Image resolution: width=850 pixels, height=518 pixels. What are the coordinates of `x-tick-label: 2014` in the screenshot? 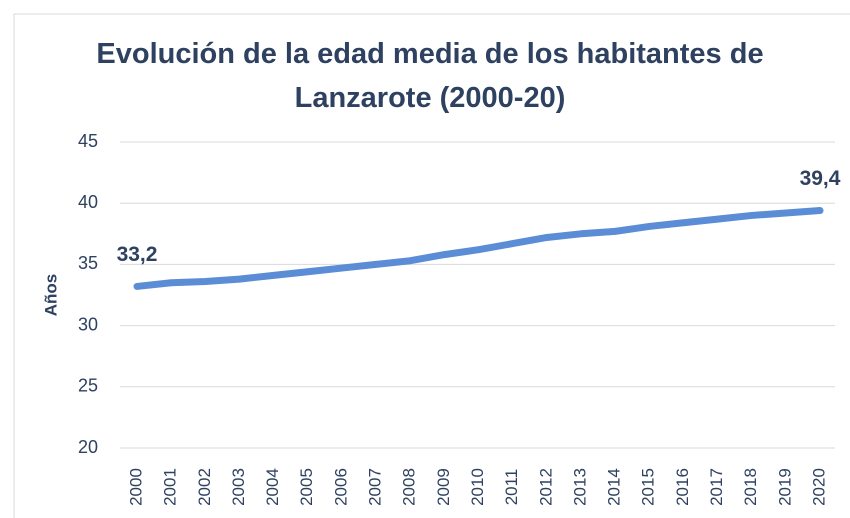 It's located at (614, 487).